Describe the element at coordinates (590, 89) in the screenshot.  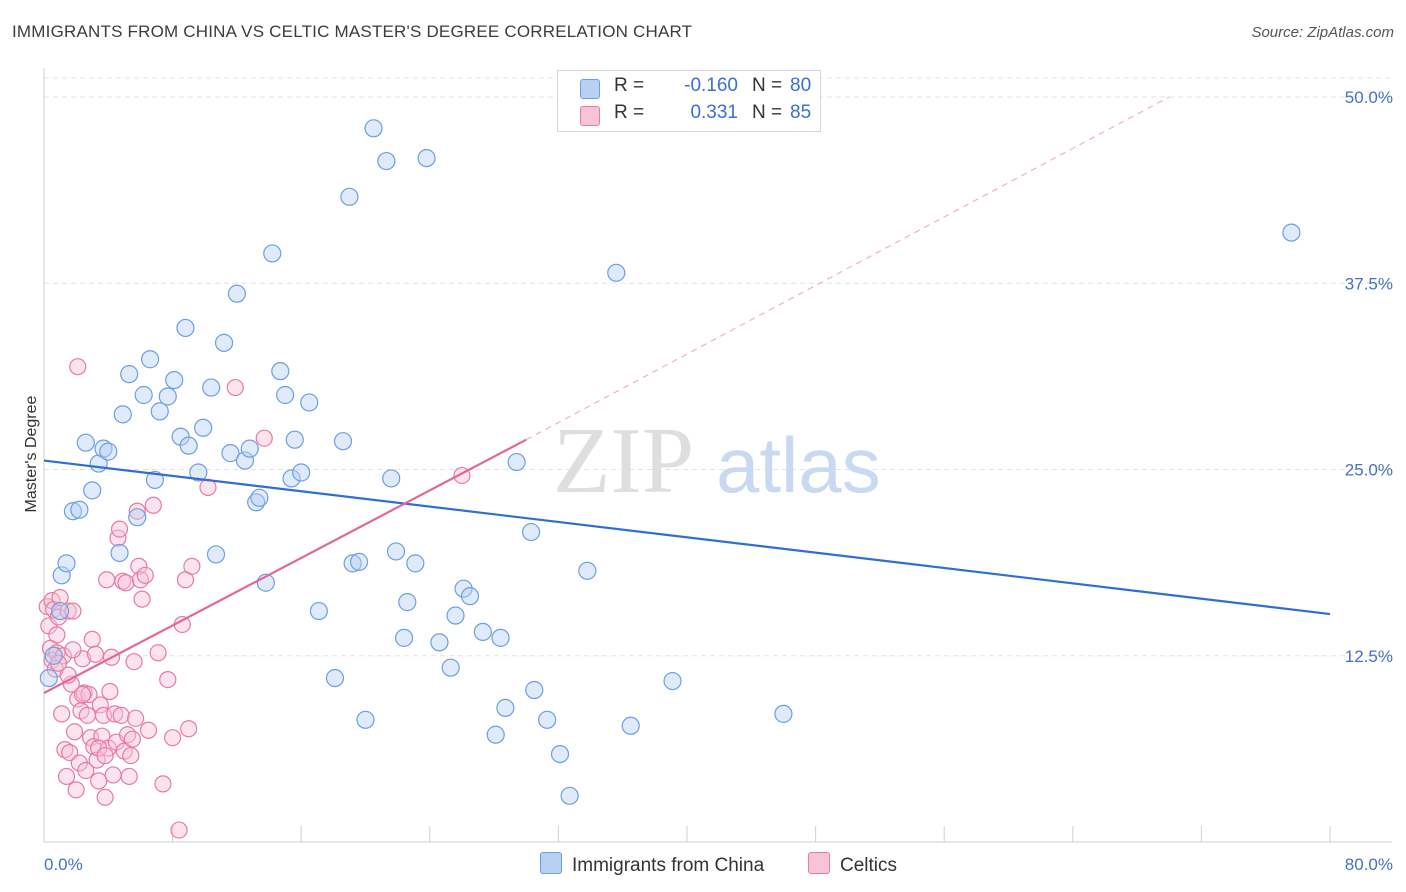
I see `legend-swatch-china` at that location.